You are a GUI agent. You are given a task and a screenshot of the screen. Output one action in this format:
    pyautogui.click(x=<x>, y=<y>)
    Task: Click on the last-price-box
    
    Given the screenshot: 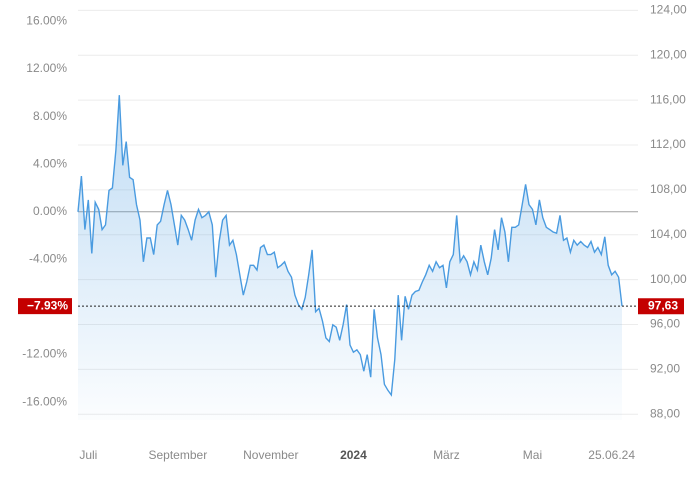 What is the action you would take?
    pyautogui.click(x=661, y=306)
    